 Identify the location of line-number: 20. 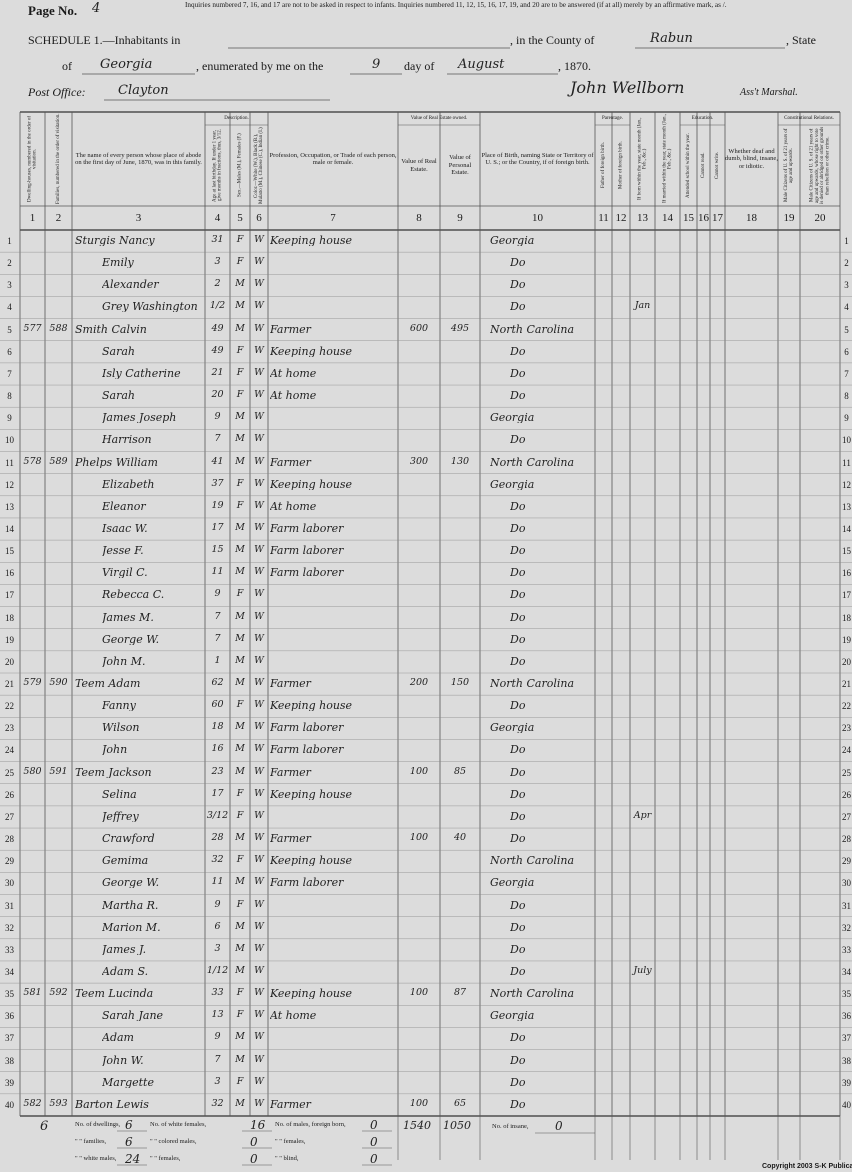
(846, 661).